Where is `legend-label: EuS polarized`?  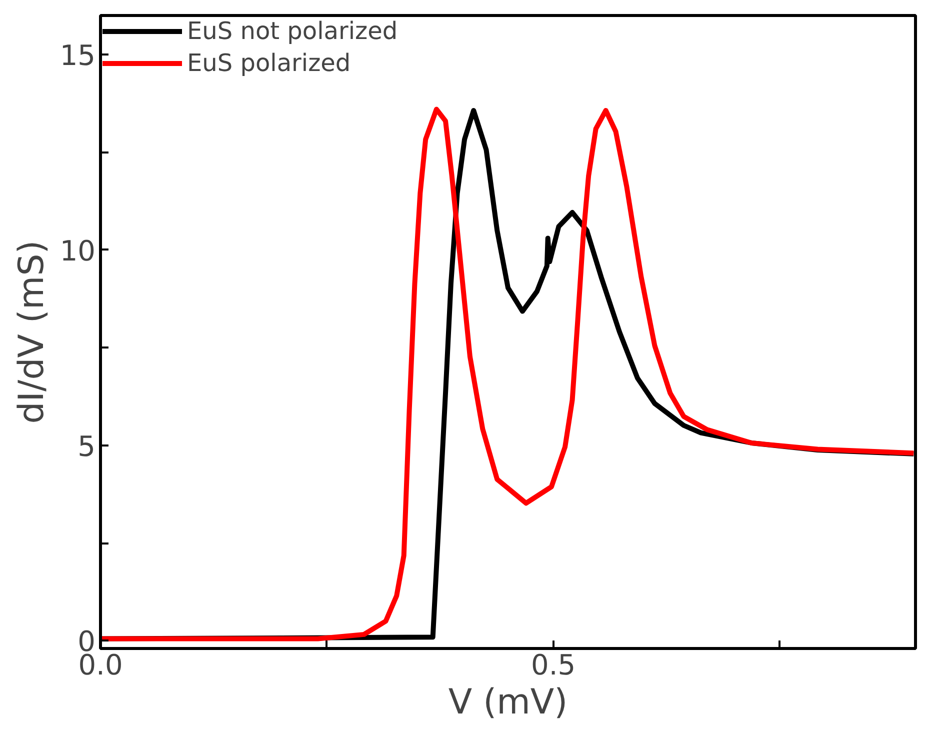
legend-label: EuS polarized is located at coordinates (269, 63).